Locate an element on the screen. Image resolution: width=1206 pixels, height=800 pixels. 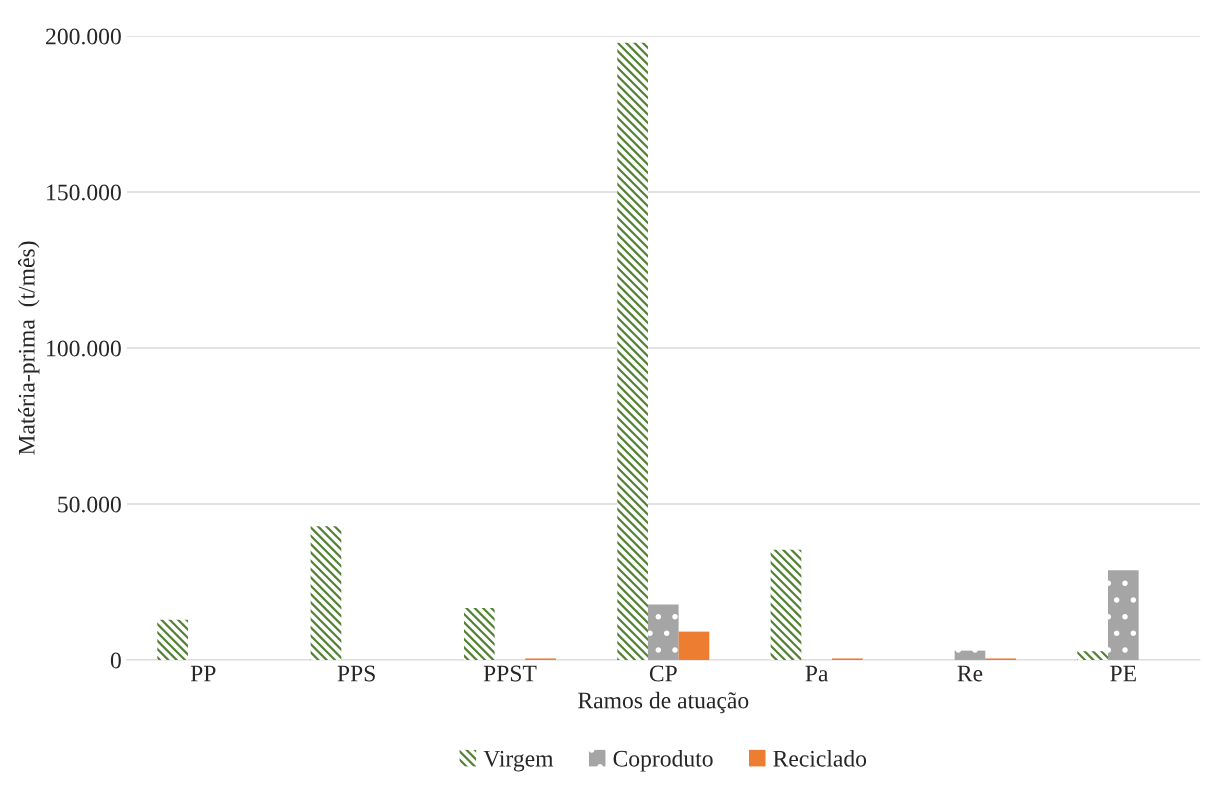
legend-label: Virgem is located at coordinates (518, 761).